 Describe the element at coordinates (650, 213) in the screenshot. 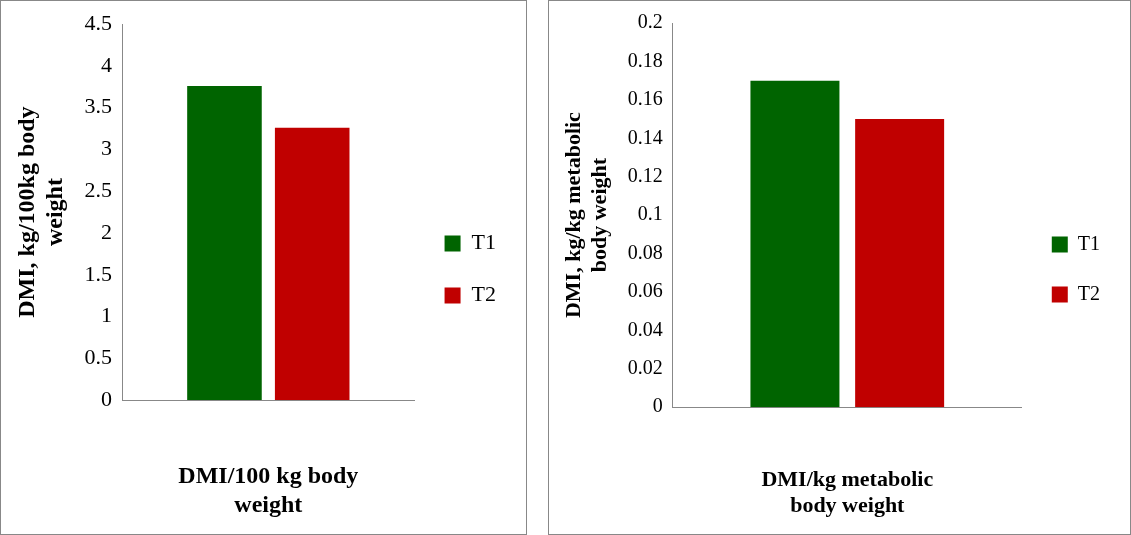

I see `y-tick-label: 0.1` at that location.